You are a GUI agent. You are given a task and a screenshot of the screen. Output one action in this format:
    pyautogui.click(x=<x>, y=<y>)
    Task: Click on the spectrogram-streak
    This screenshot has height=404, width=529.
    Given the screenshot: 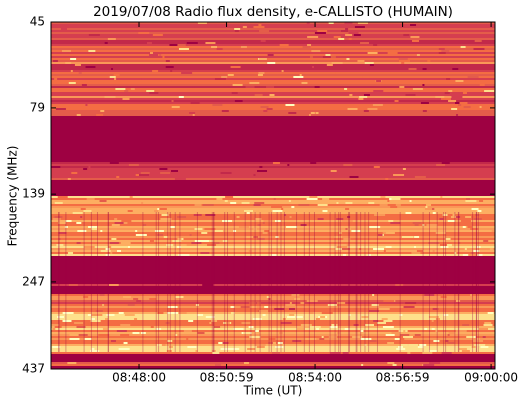 What is the action you would take?
    pyautogui.click(x=159, y=282)
    